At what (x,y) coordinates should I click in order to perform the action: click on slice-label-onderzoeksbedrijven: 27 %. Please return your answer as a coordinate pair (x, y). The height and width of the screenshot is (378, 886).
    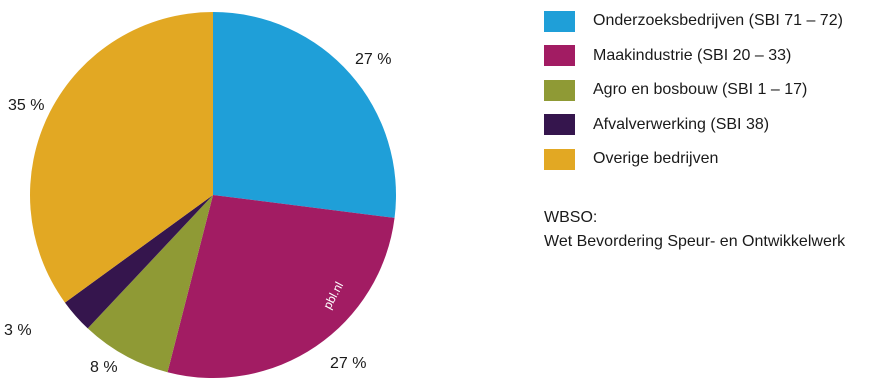
    Looking at the image, I should click on (373, 59).